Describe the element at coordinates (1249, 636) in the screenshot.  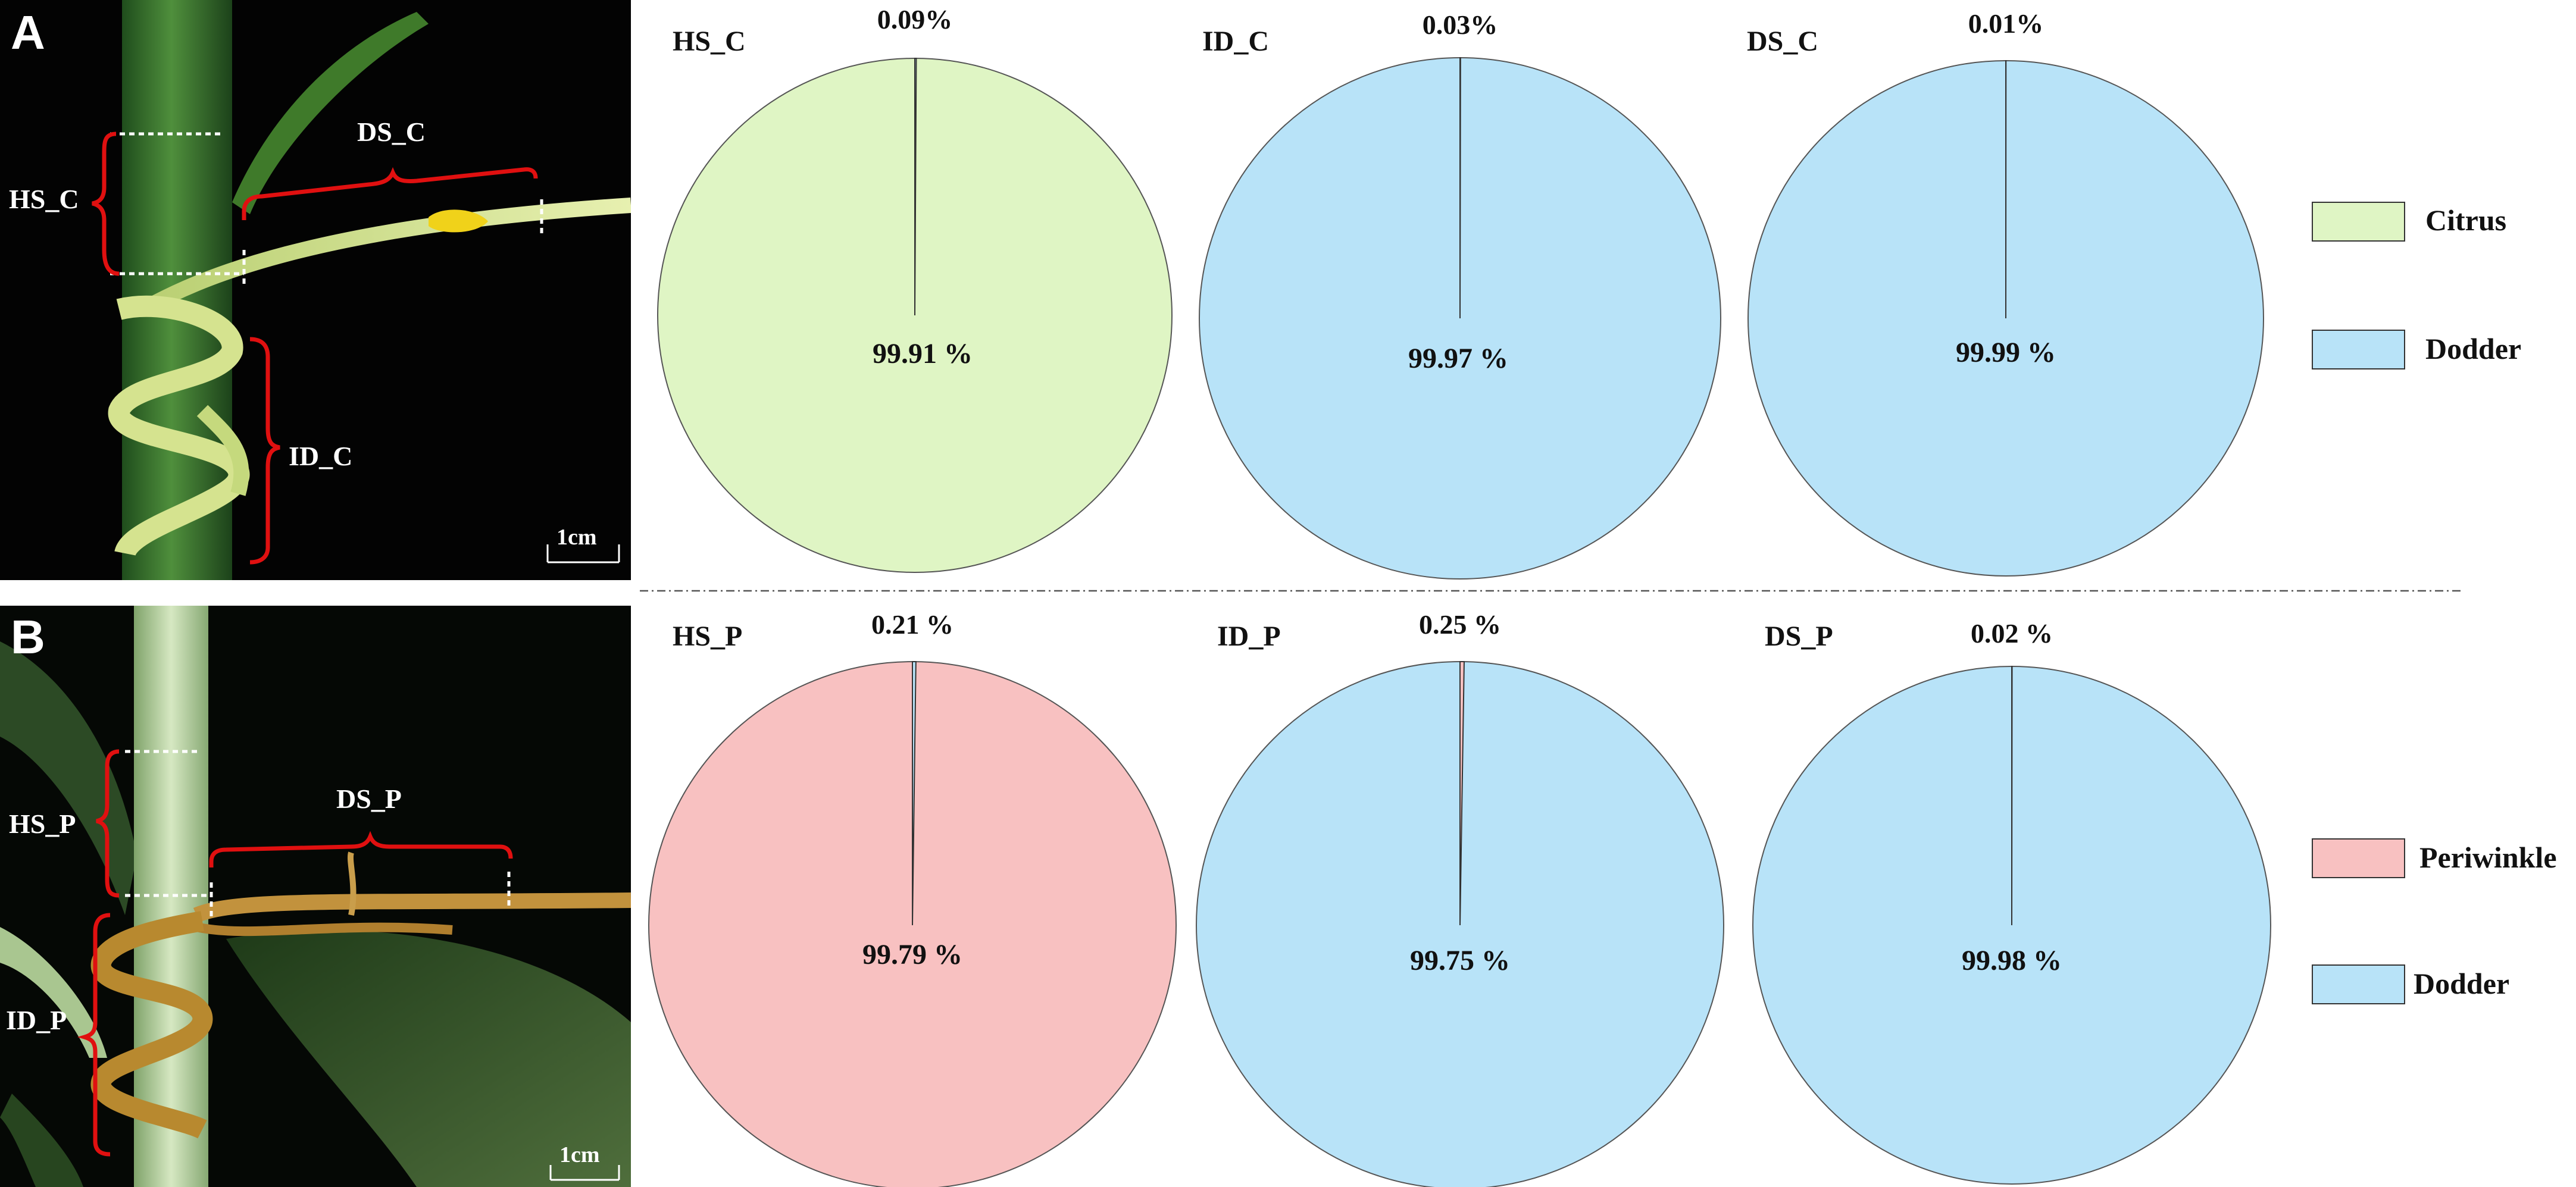
I see `chart-title: ID_P` at that location.